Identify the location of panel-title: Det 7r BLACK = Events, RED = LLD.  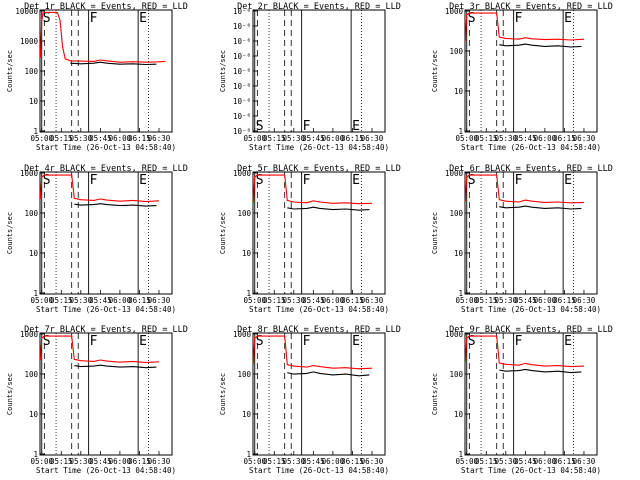
(106, 330).